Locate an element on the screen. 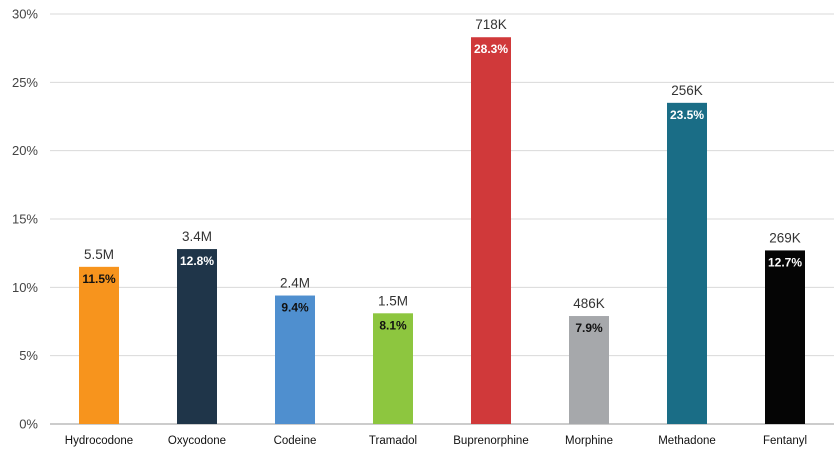 The image size is (834, 453). x-tick-label: Morphine is located at coordinates (589, 441).